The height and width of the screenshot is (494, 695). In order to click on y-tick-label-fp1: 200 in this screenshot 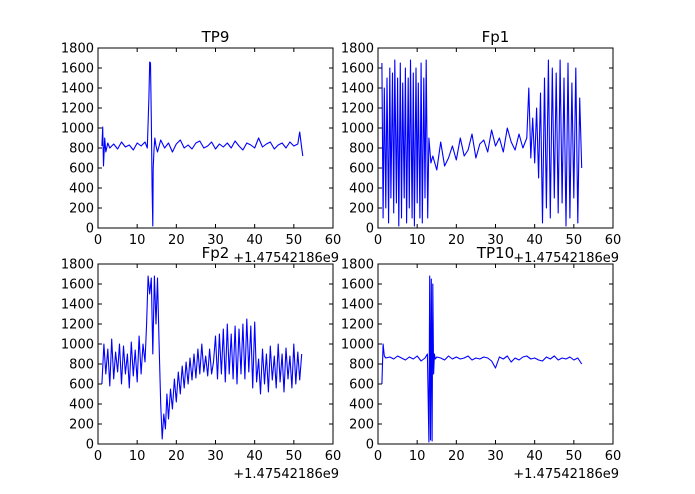, I will do `click(361, 209)`.